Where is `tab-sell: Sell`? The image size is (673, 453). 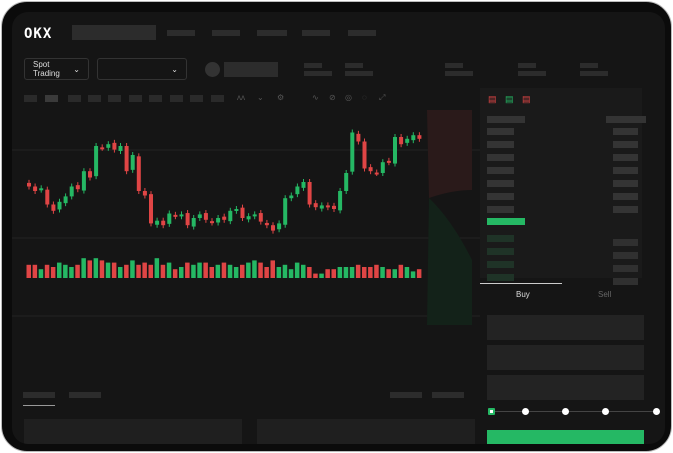 tab-sell: Sell is located at coordinates (605, 294).